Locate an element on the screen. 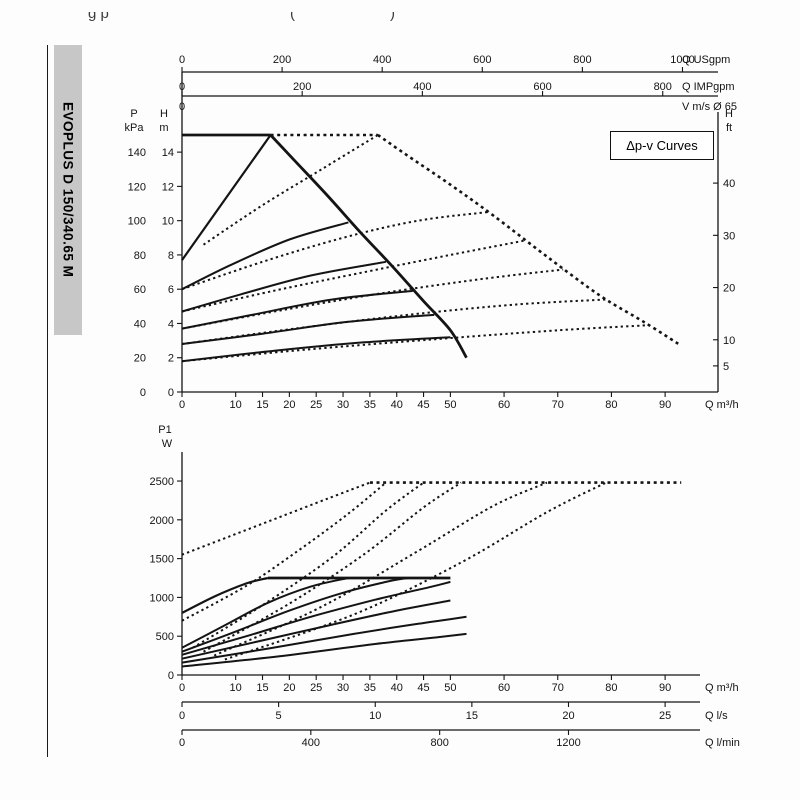  model-label: EVOPLUS D 150/340.65 M is located at coordinates (68, 190).